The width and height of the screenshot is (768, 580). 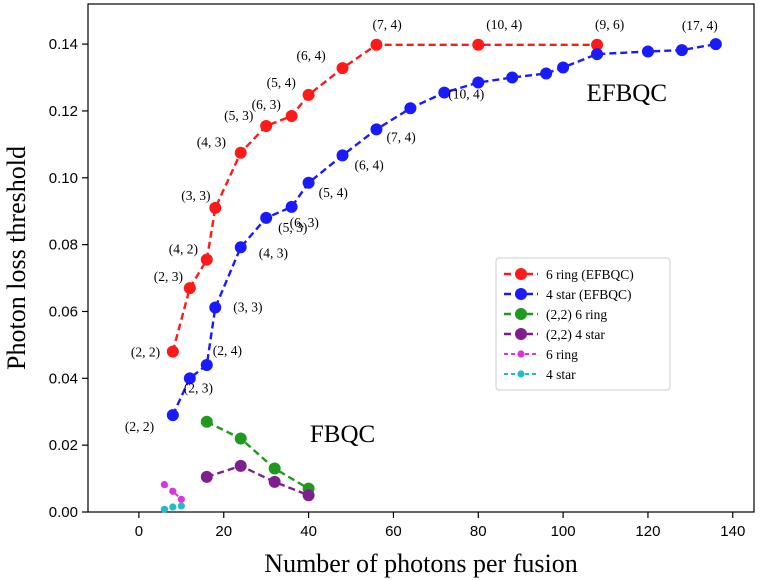 What do you see at coordinates (732, 531) in the screenshot?
I see `x-tick-label: 140` at bounding box center [732, 531].